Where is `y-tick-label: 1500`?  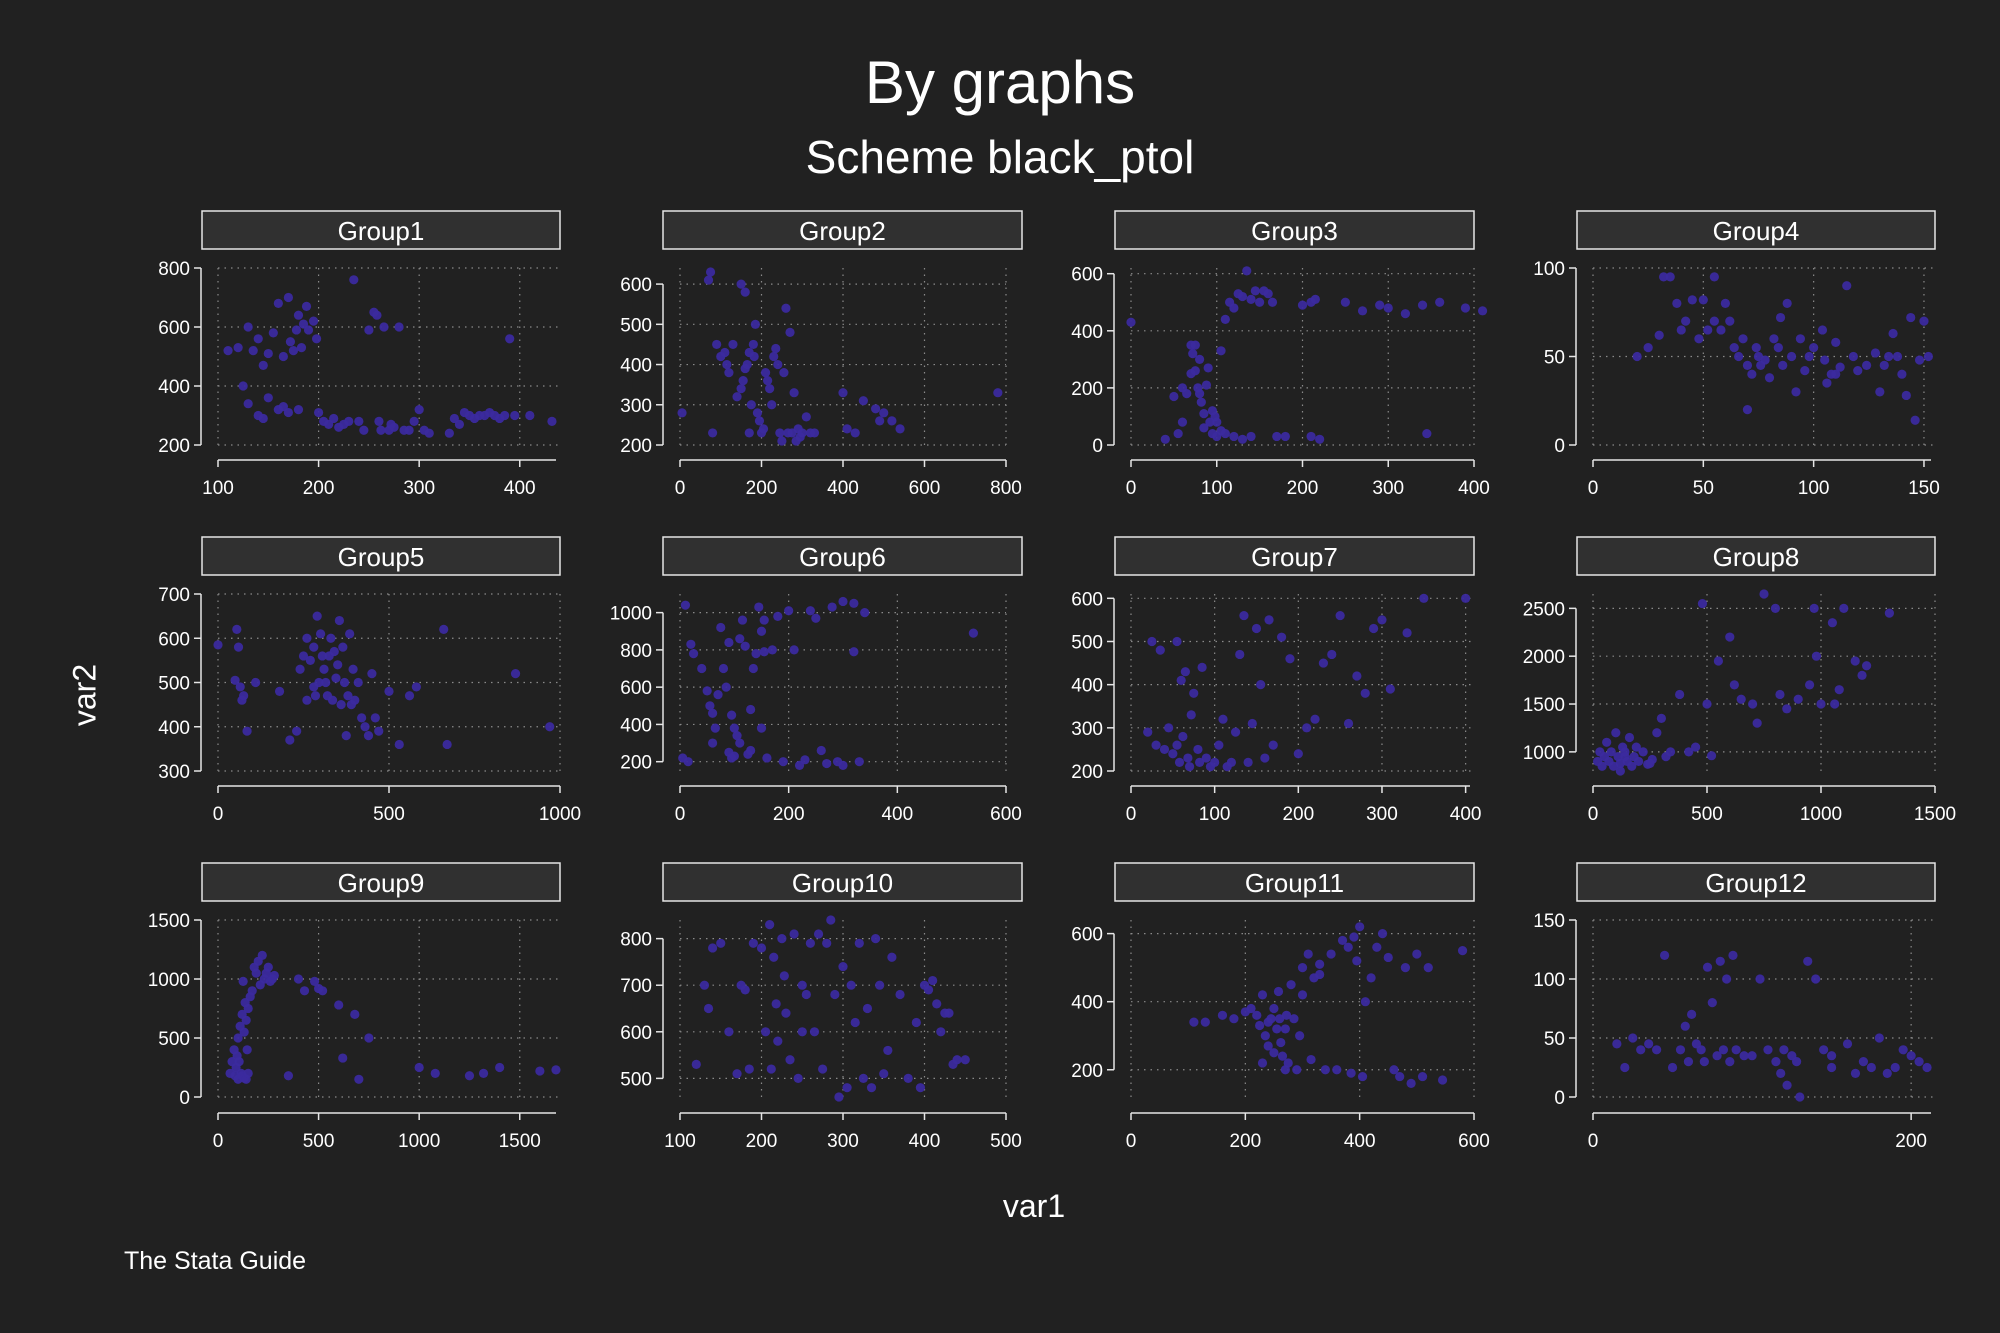 y-tick-label: 1500 is located at coordinates (1544, 705).